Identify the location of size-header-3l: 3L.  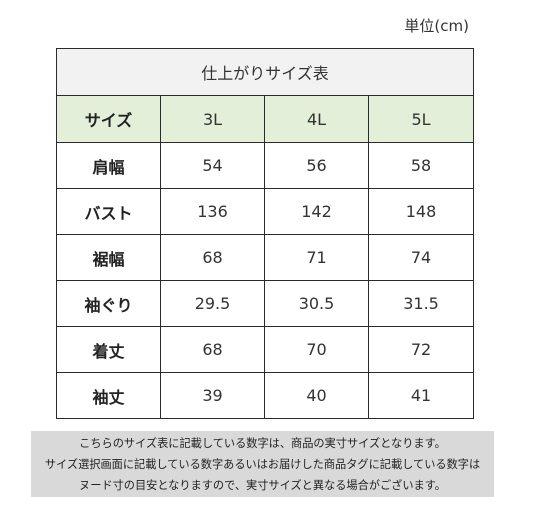
(212, 119).